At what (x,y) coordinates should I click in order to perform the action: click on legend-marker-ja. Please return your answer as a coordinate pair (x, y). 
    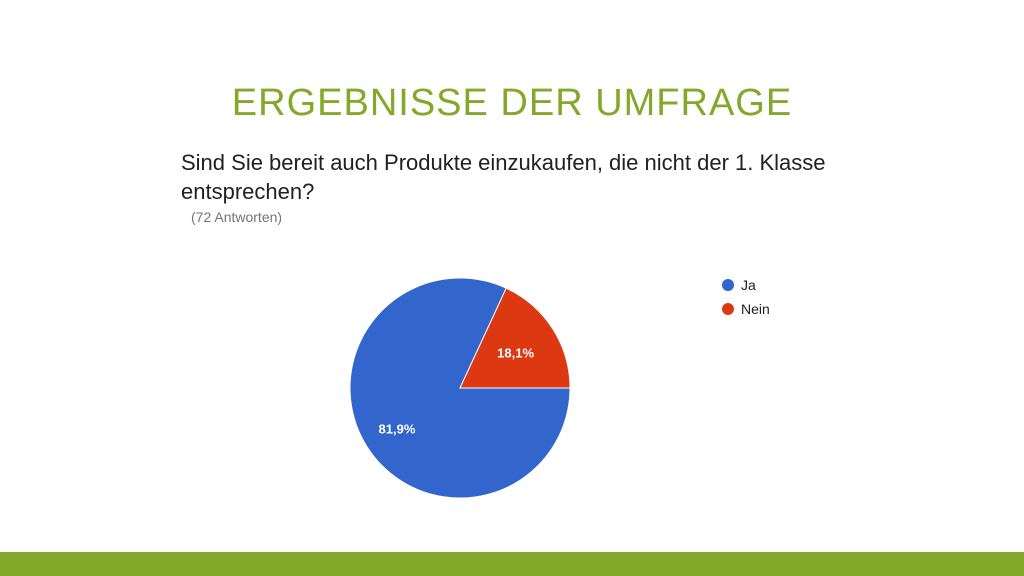
    Looking at the image, I should click on (728, 285).